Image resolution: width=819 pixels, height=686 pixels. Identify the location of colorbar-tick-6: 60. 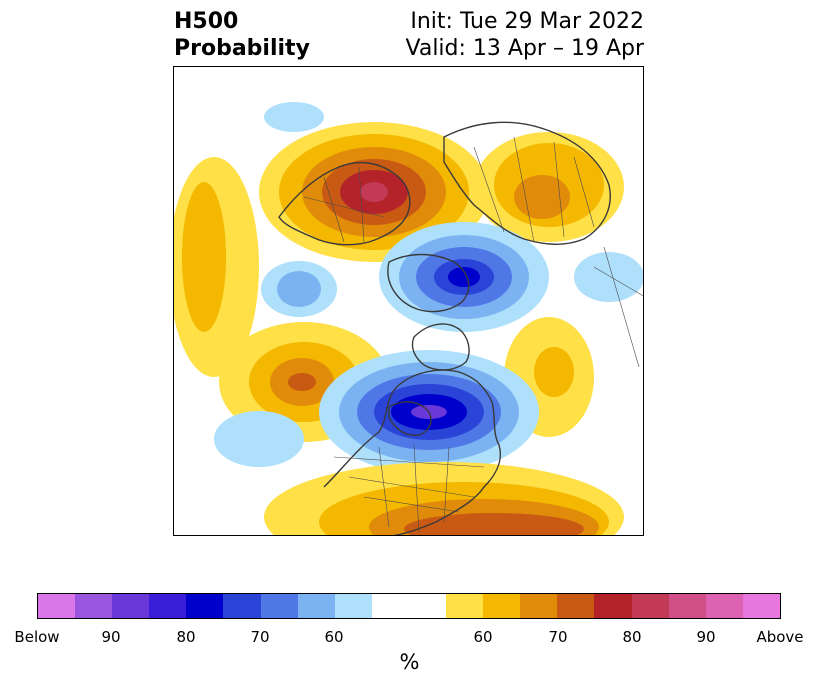
(483, 637).